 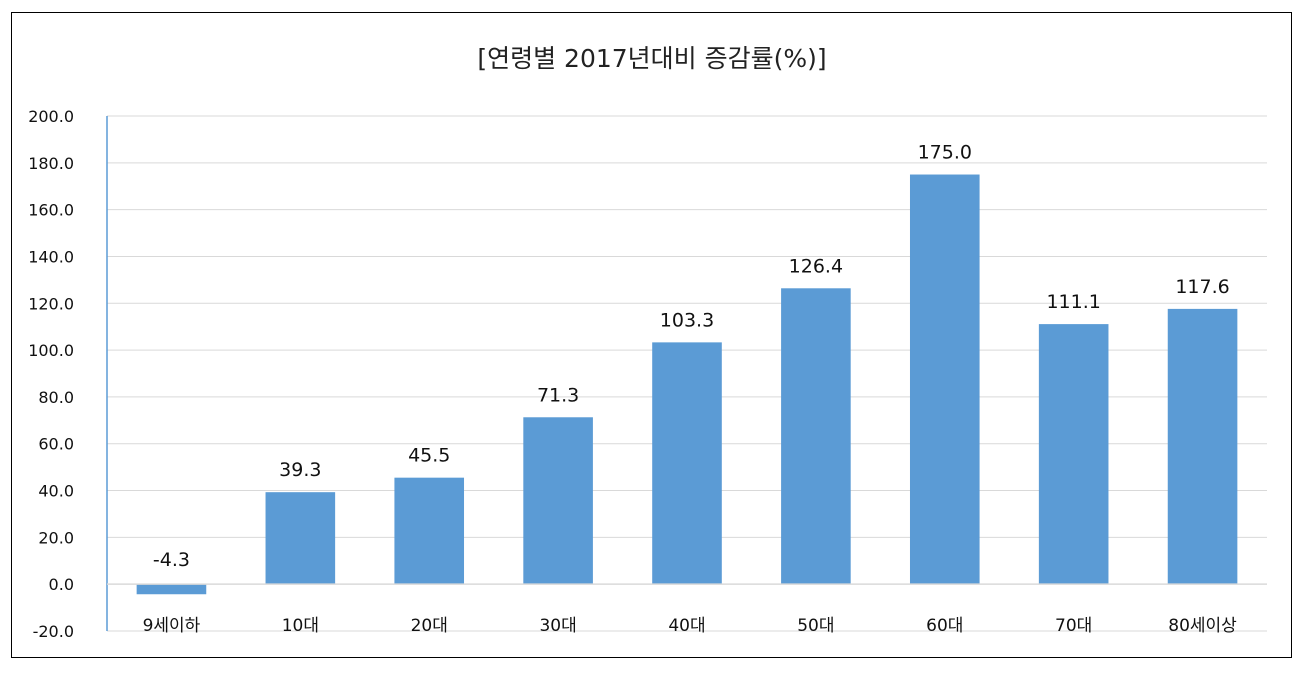 What do you see at coordinates (429, 626) in the screenshot?
I see `x-category-label: 20대` at bounding box center [429, 626].